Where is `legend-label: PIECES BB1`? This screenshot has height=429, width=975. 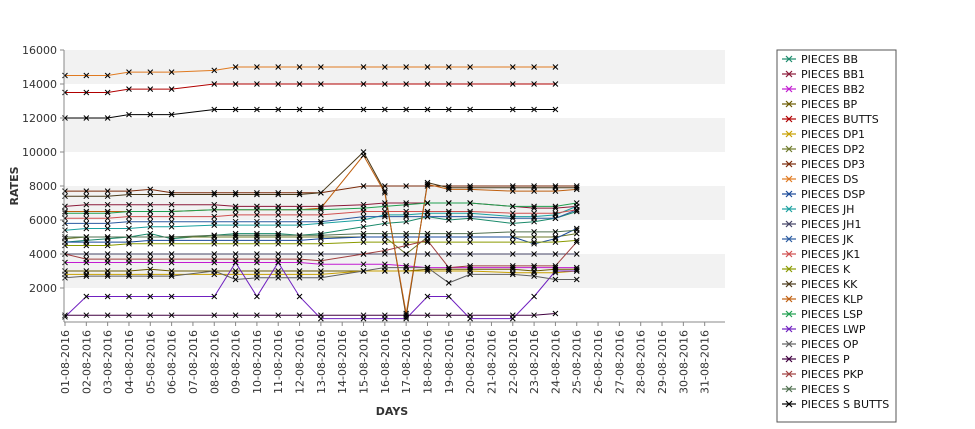 legend-label: PIECES BB1 is located at coordinates (833, 74).